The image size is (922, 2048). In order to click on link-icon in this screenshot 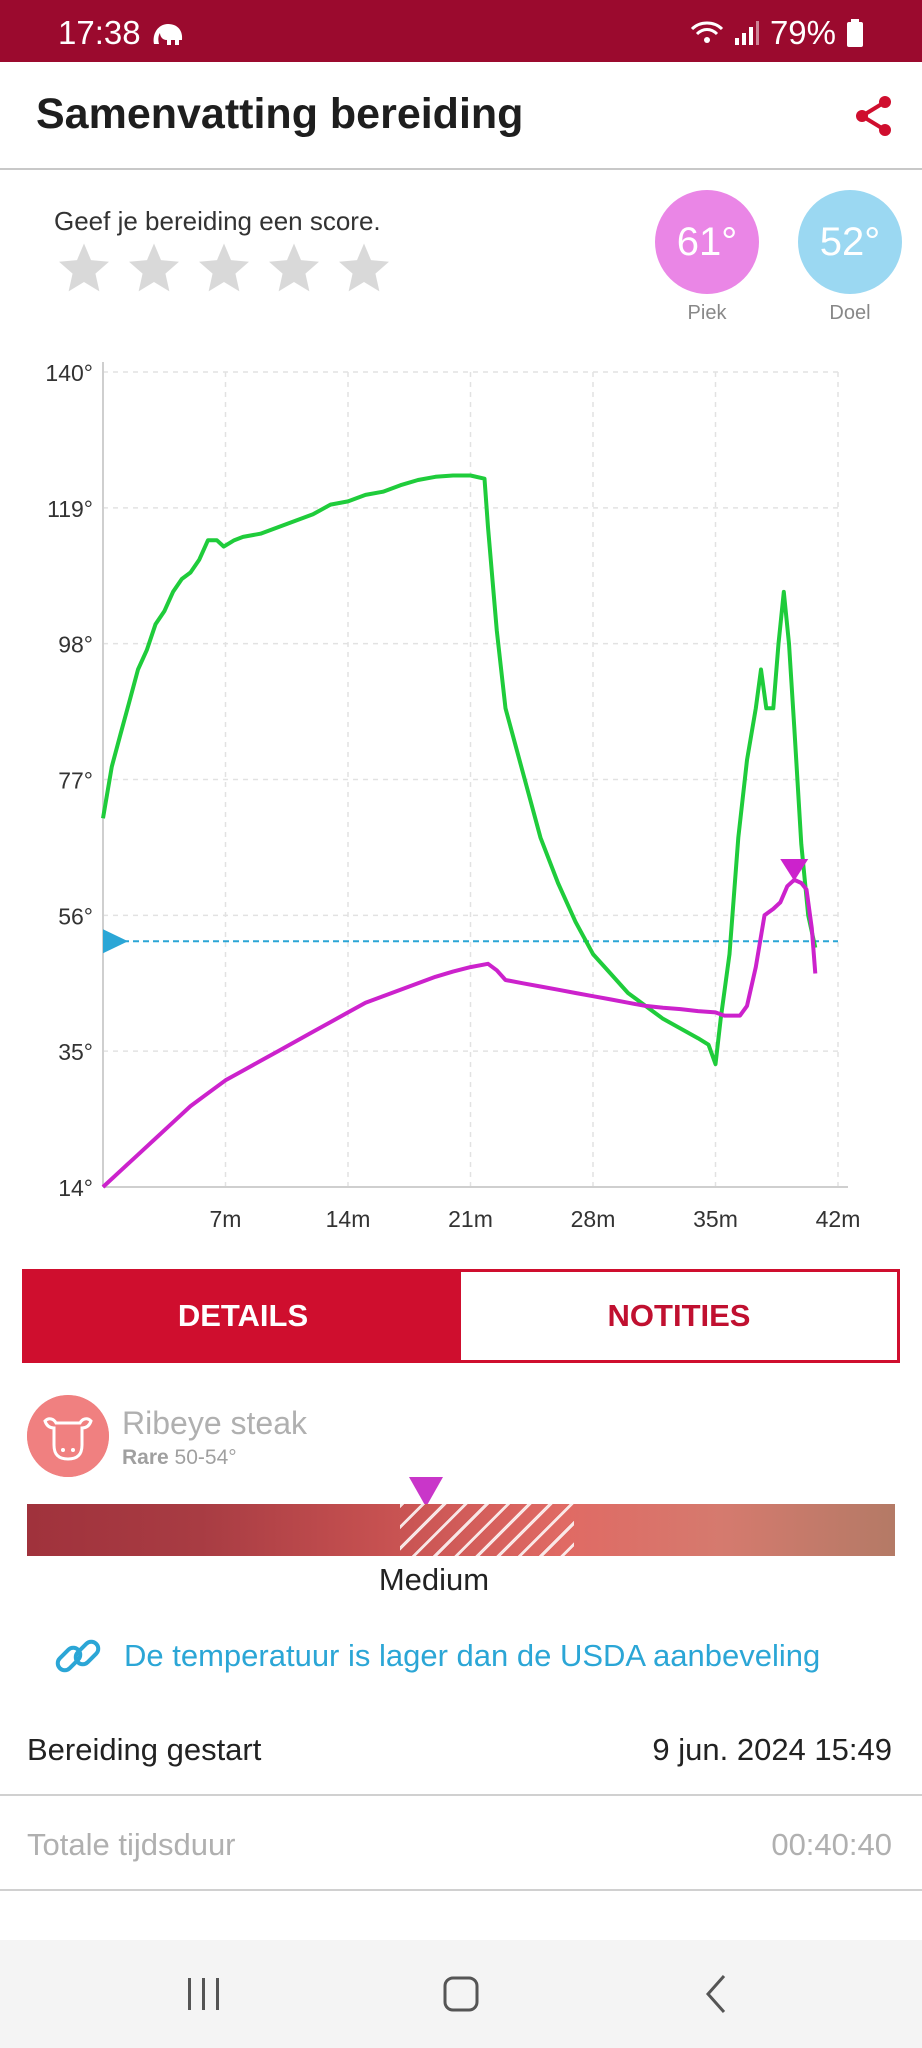, I will do `click(78, 1656)`.